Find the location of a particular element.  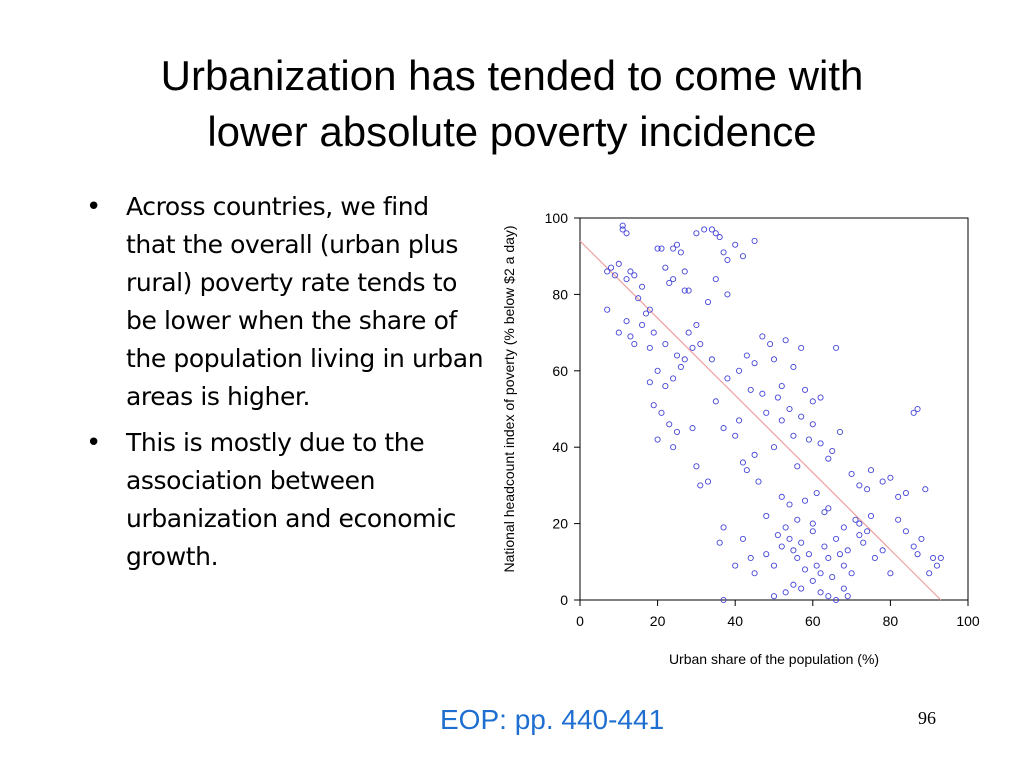

slide-title-line-2: lower absolute poverty incidence is located at coordinates (512, 131).